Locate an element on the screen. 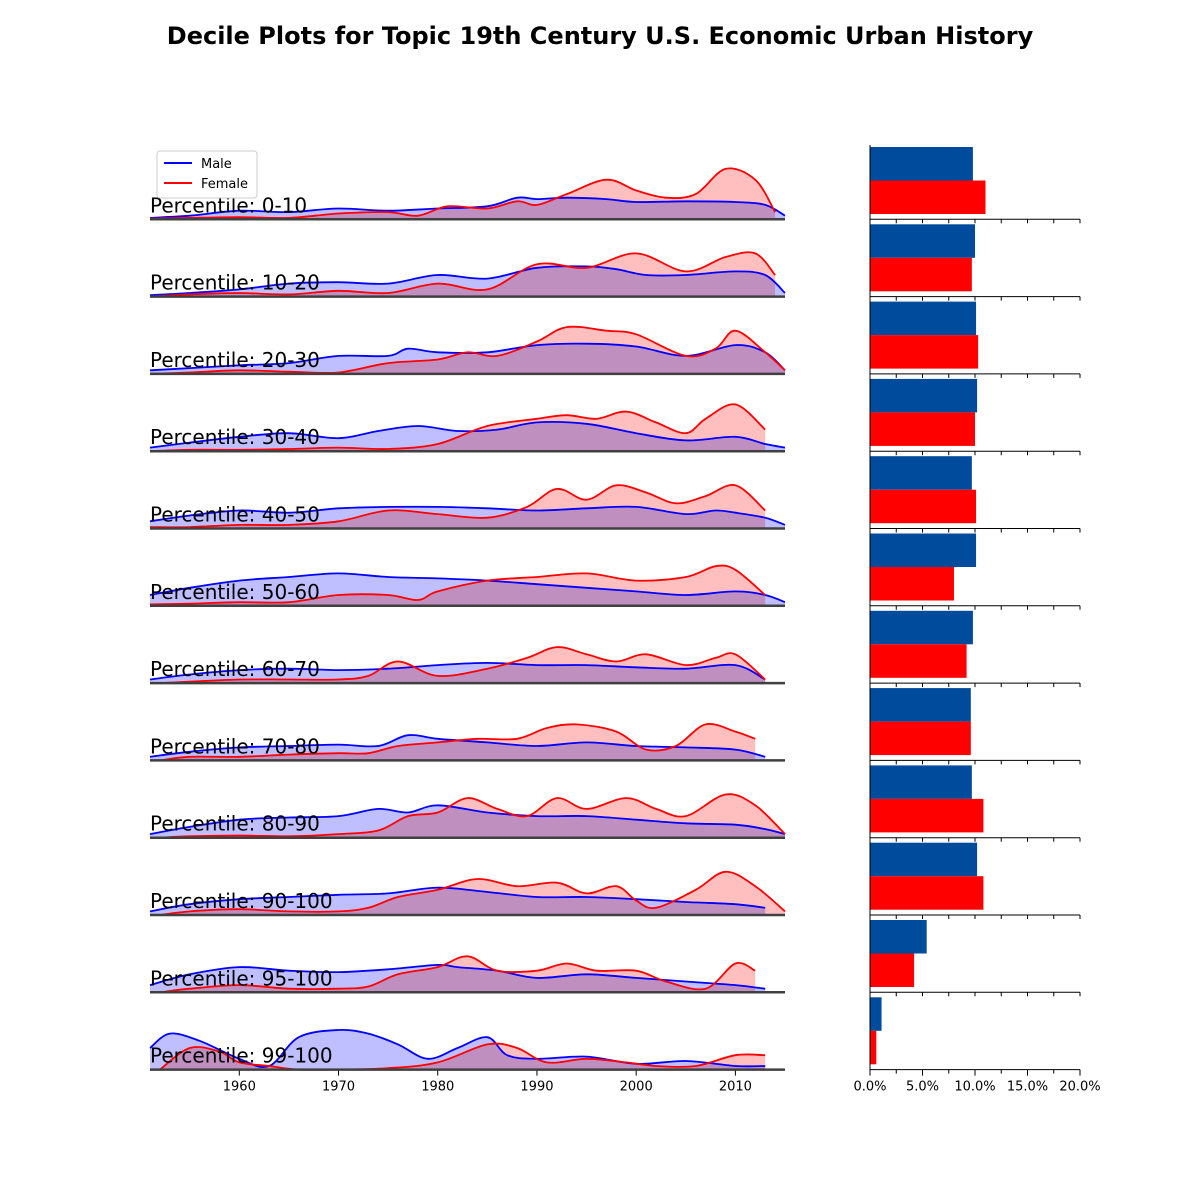 This screenshot has height=1200, width=1200. percentile-label: Percentile: 80-90 is located at coordinates (235, 824).